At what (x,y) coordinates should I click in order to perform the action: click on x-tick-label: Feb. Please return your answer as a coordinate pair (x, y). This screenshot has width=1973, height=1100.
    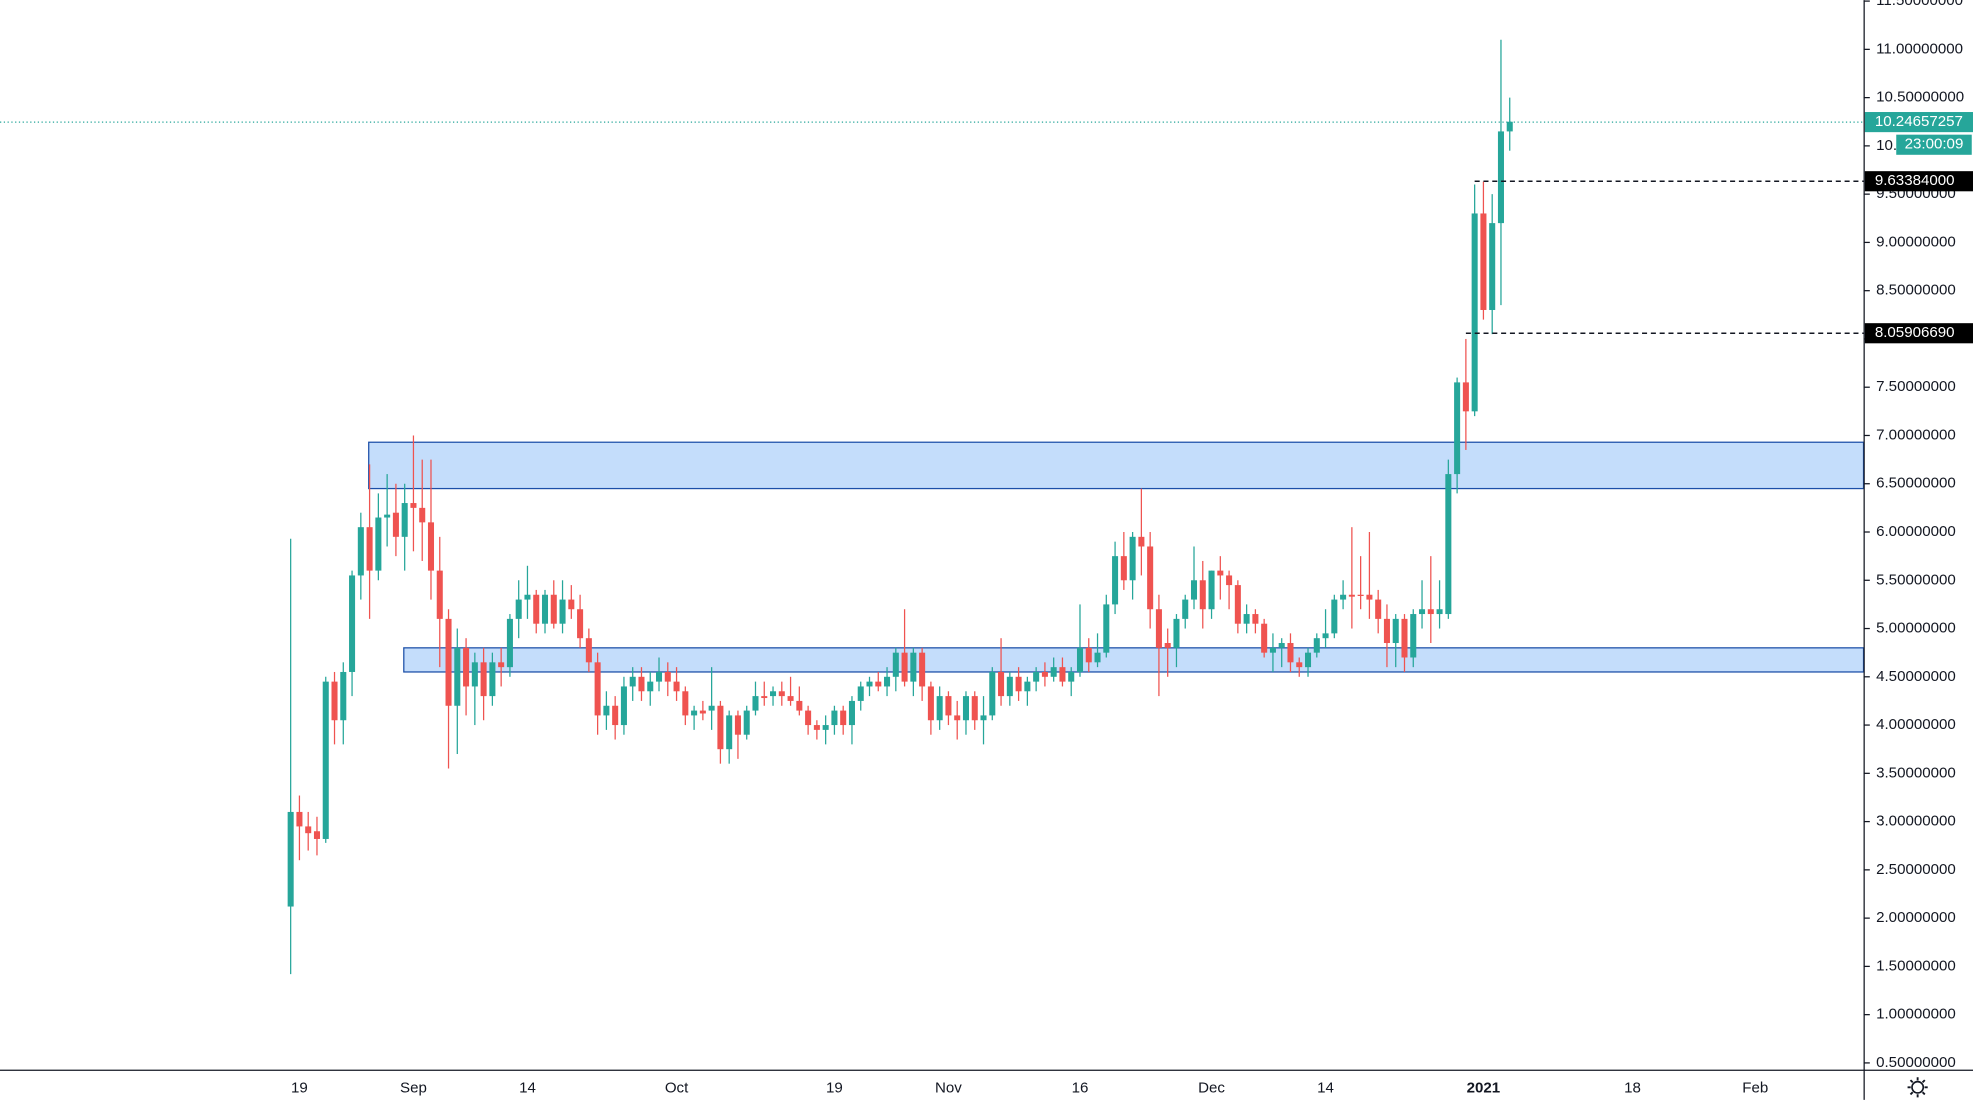
    Looking at the image, I should click on (1755, 1088).